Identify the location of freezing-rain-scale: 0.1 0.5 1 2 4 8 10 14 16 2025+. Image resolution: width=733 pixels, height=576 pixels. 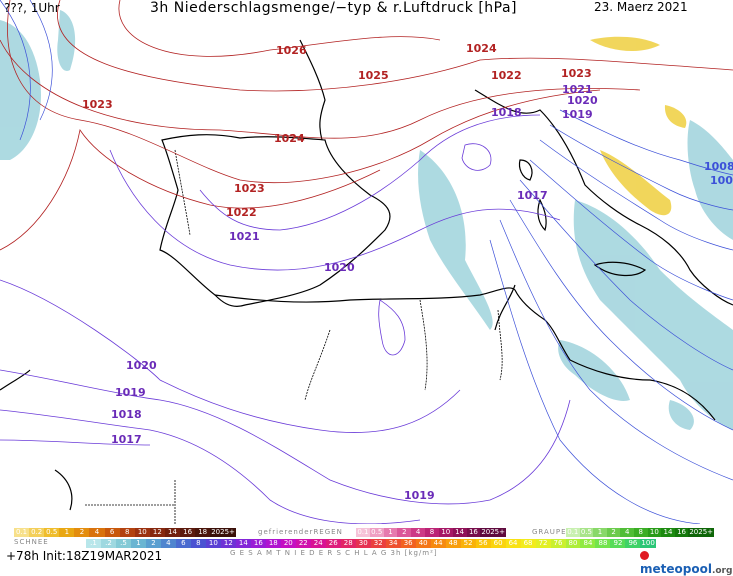
(431, 532).